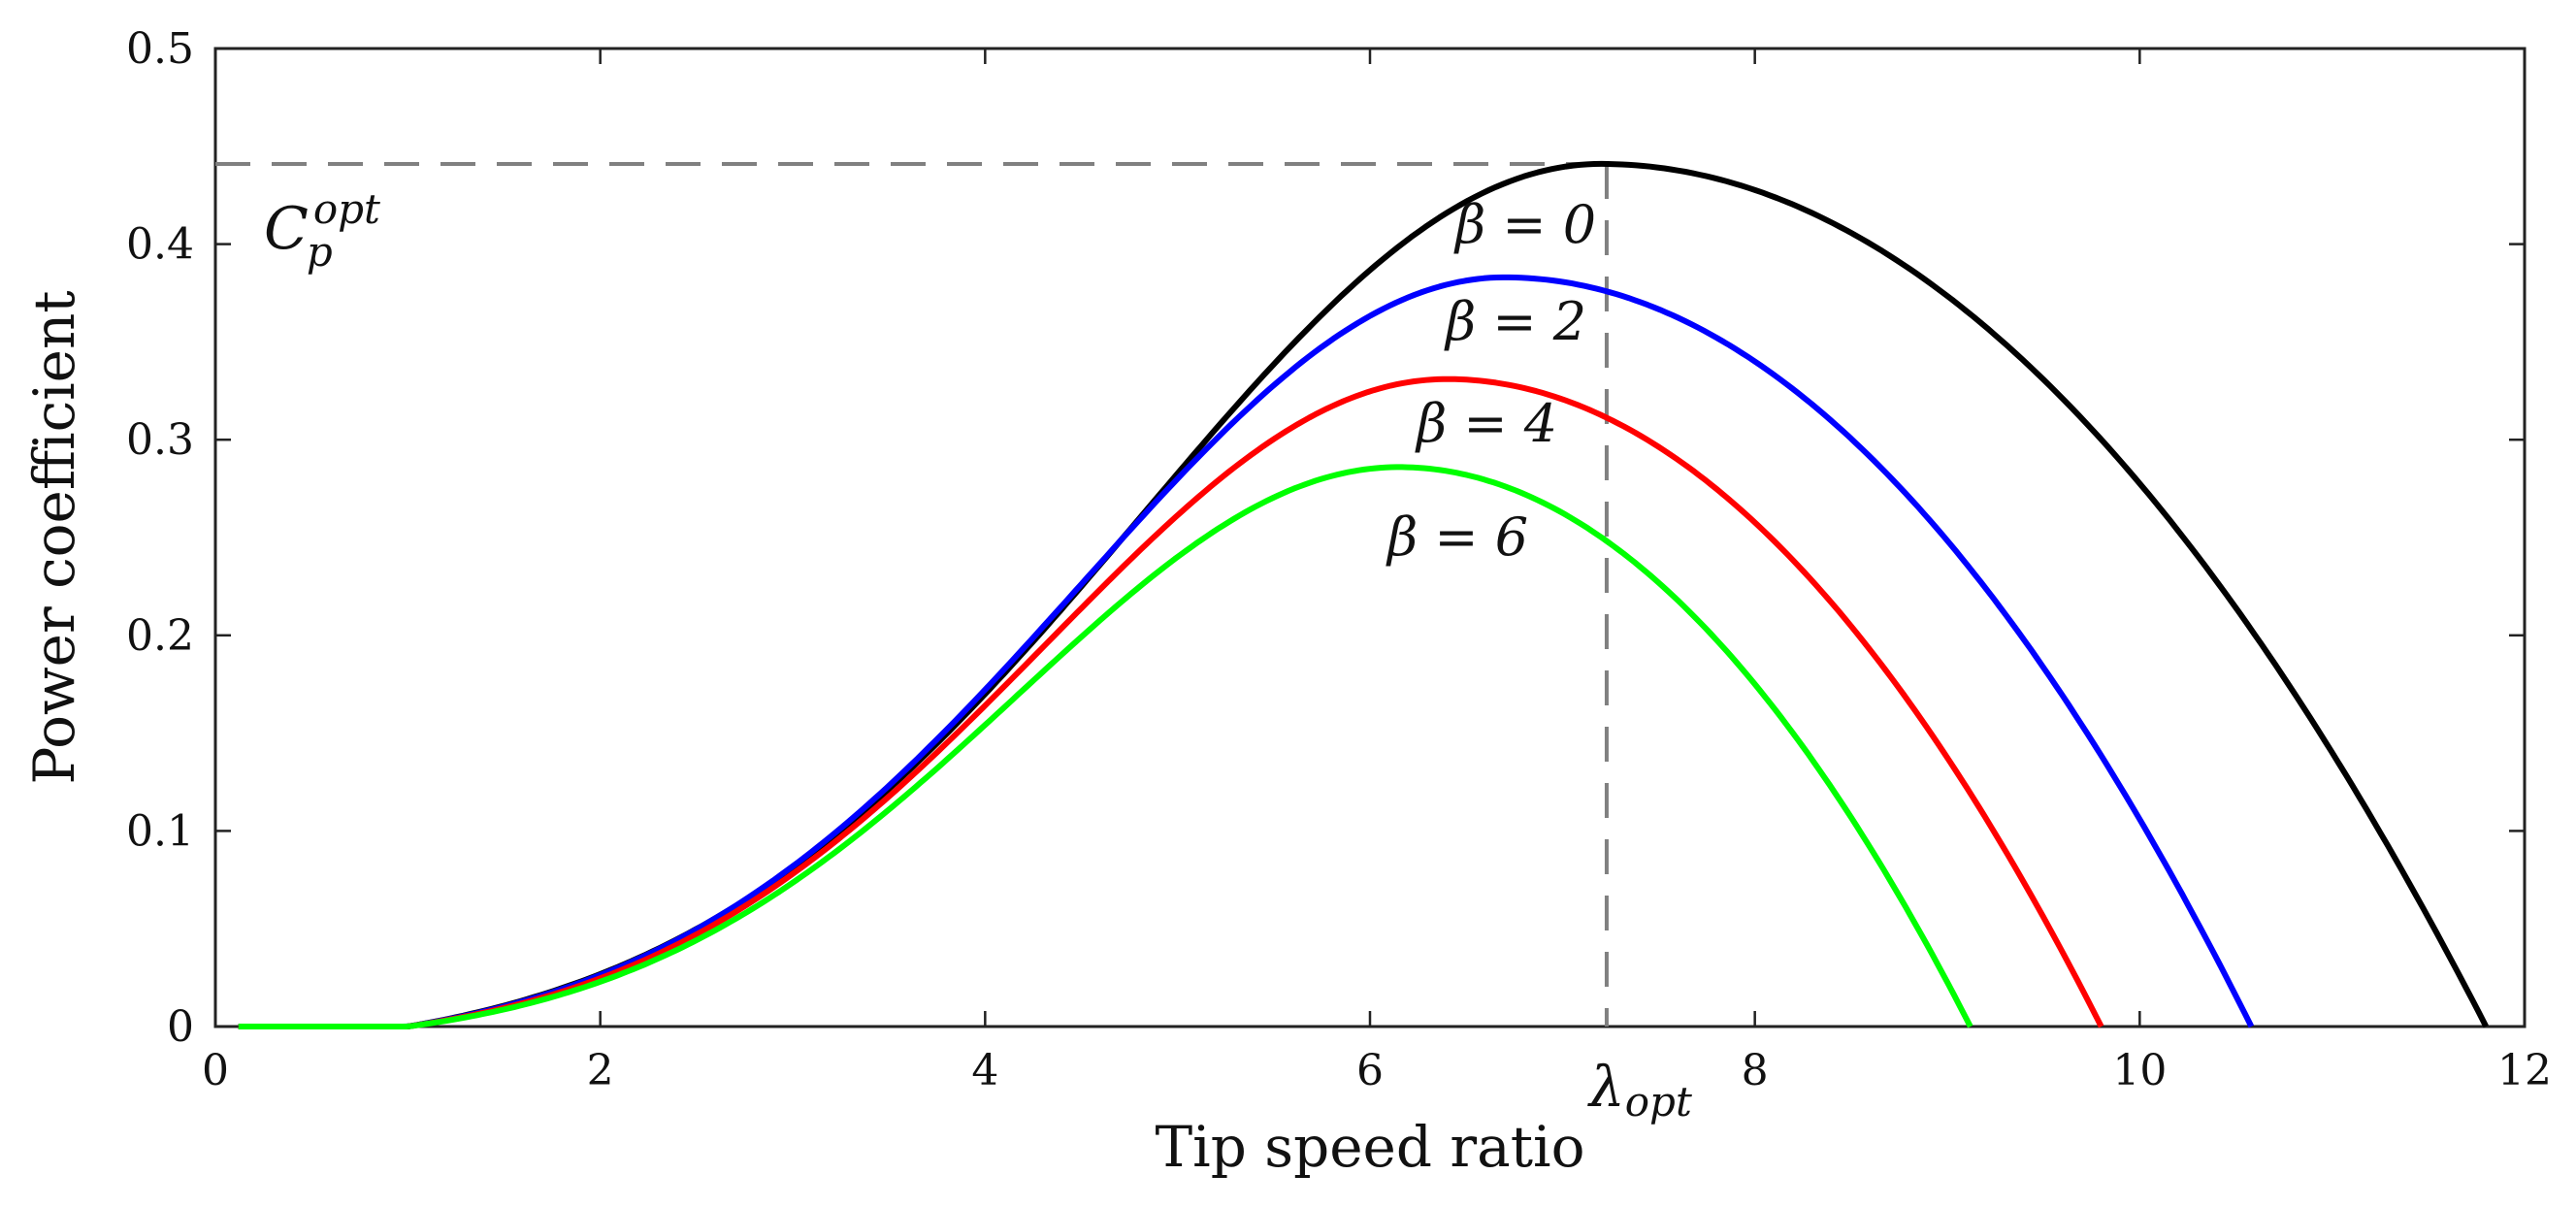  Describe the element at coordinates (216, 1070) in the screenshot. I see `x-tick-label: 0` at that location.